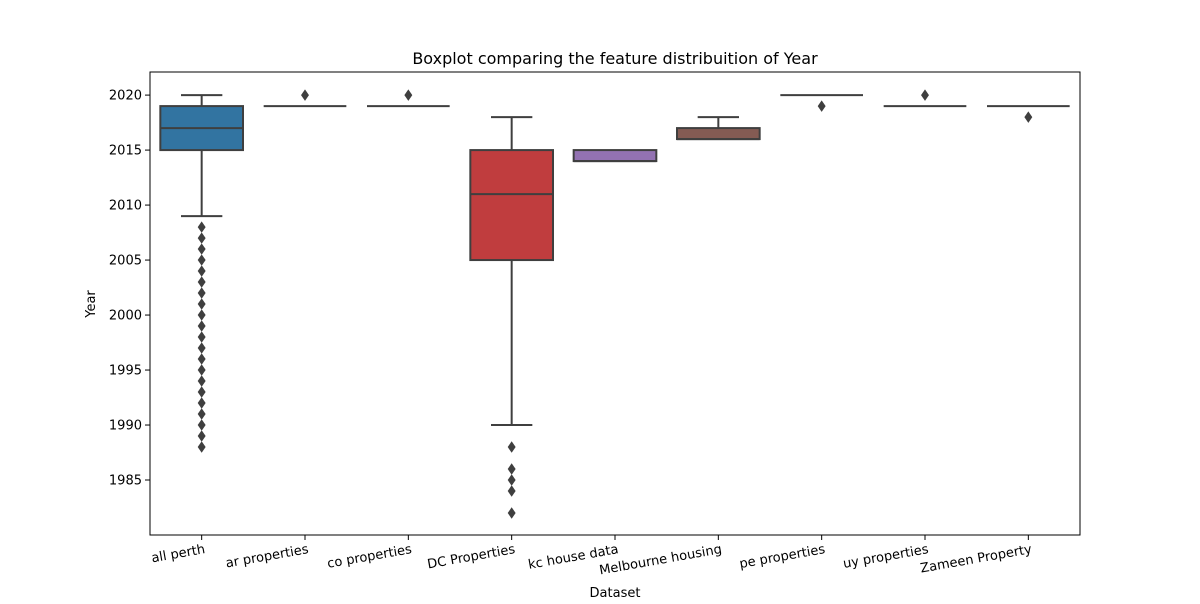 This screenshot has width=1200, height=604. Describe the element at coordinates (125, 206) in the screenshot. I see `y-tick-label: 2010` at that location.